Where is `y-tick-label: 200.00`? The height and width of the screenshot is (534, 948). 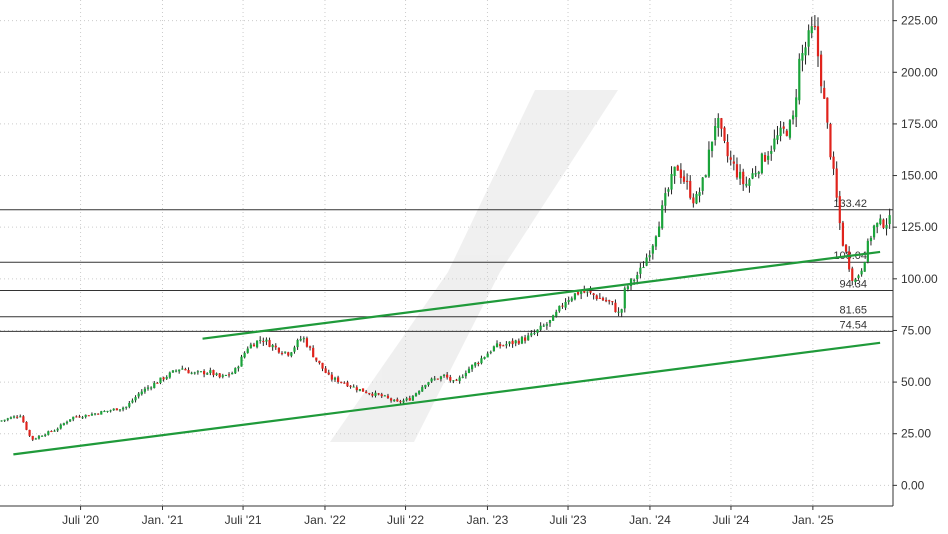 y-tick-label: 200.00 is located at coordinates (919, 72).